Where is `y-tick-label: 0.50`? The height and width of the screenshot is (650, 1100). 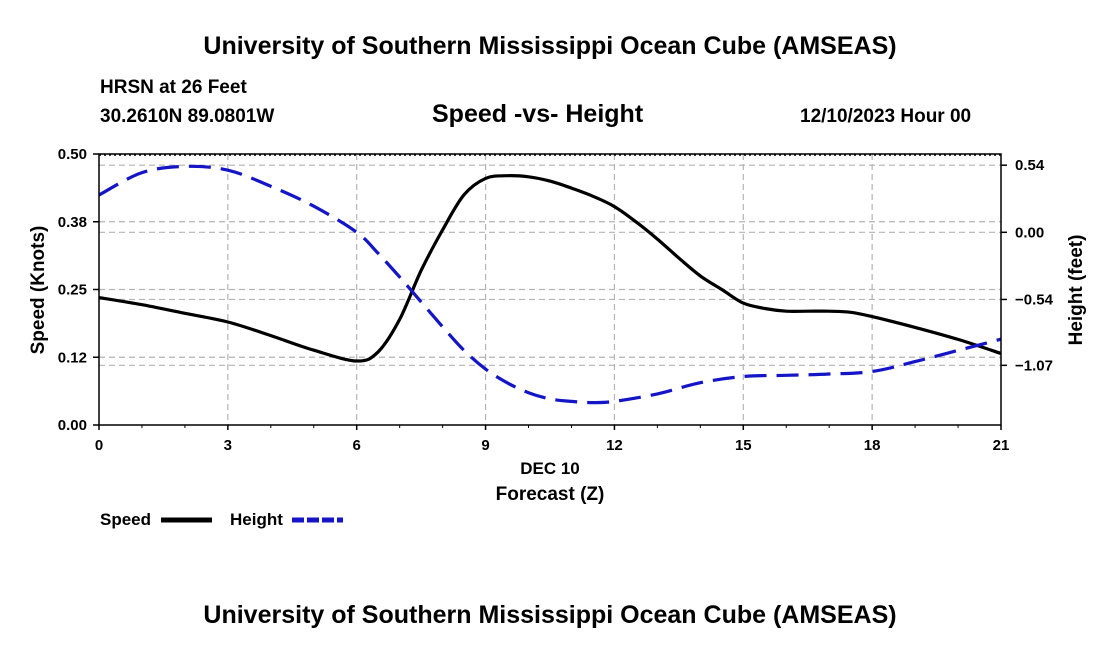
y-tick-label: 0.50 is located at coordinates (72, 154).